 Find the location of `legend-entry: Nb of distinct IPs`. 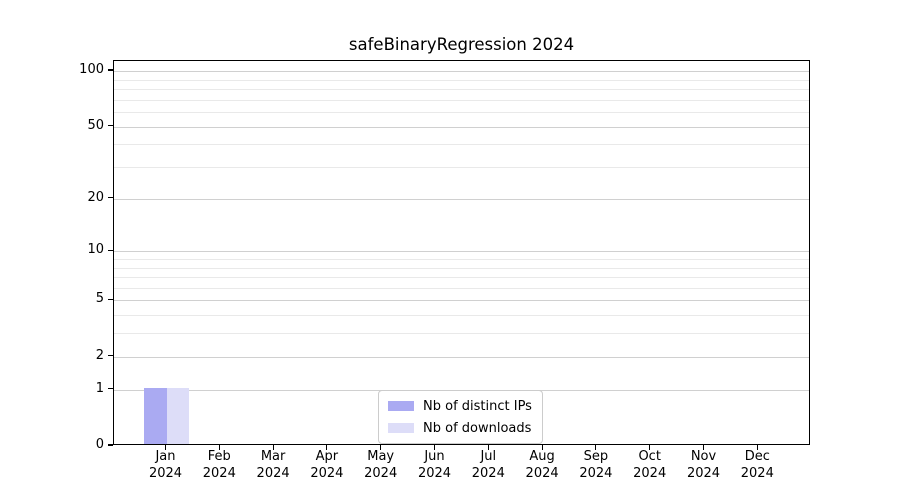

legend-entry: Nb of distinct IPs is located at coordinates (460, 406).